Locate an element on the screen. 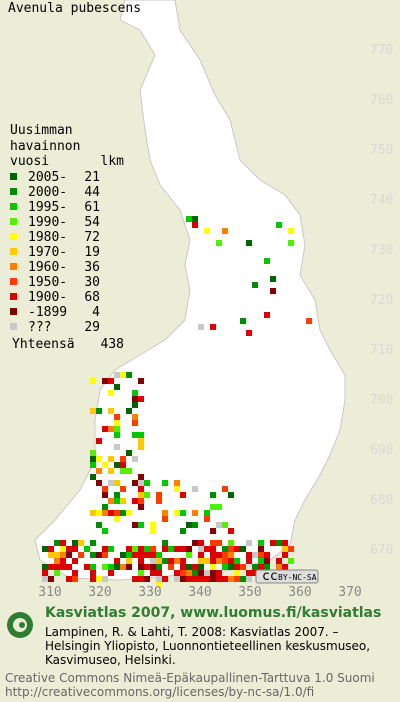 This screenshot has height=702, width=400. northing-label: 770 is located at coordinates (381, 50).